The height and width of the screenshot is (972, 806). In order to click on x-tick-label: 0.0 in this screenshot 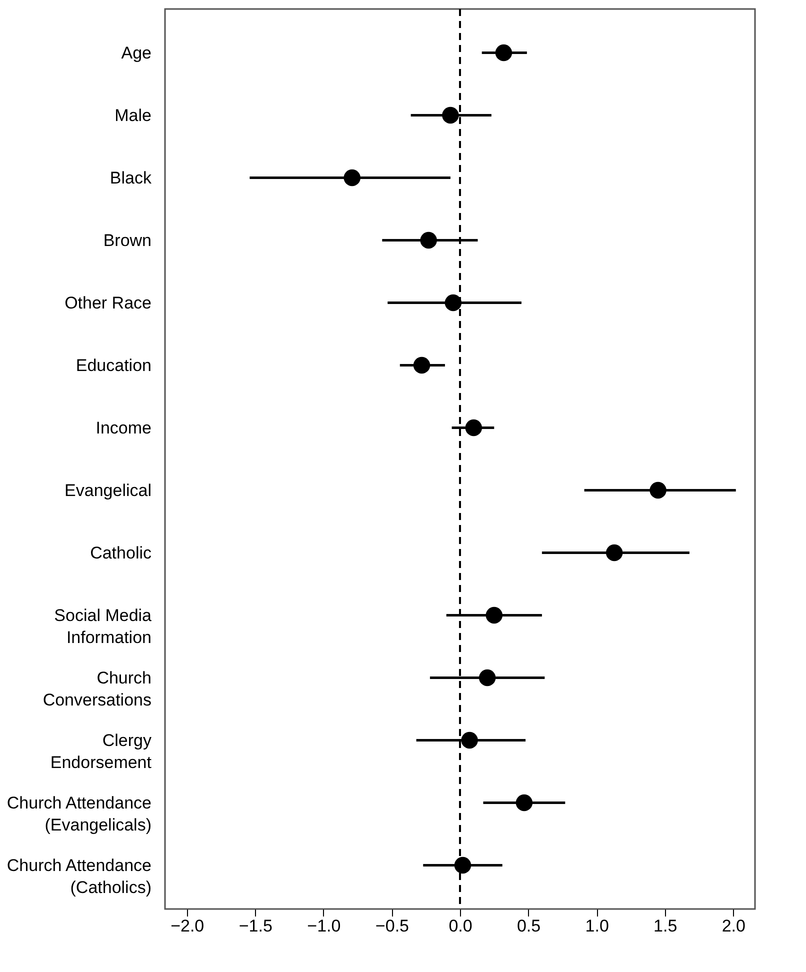, I will do `click(460, 926)`.